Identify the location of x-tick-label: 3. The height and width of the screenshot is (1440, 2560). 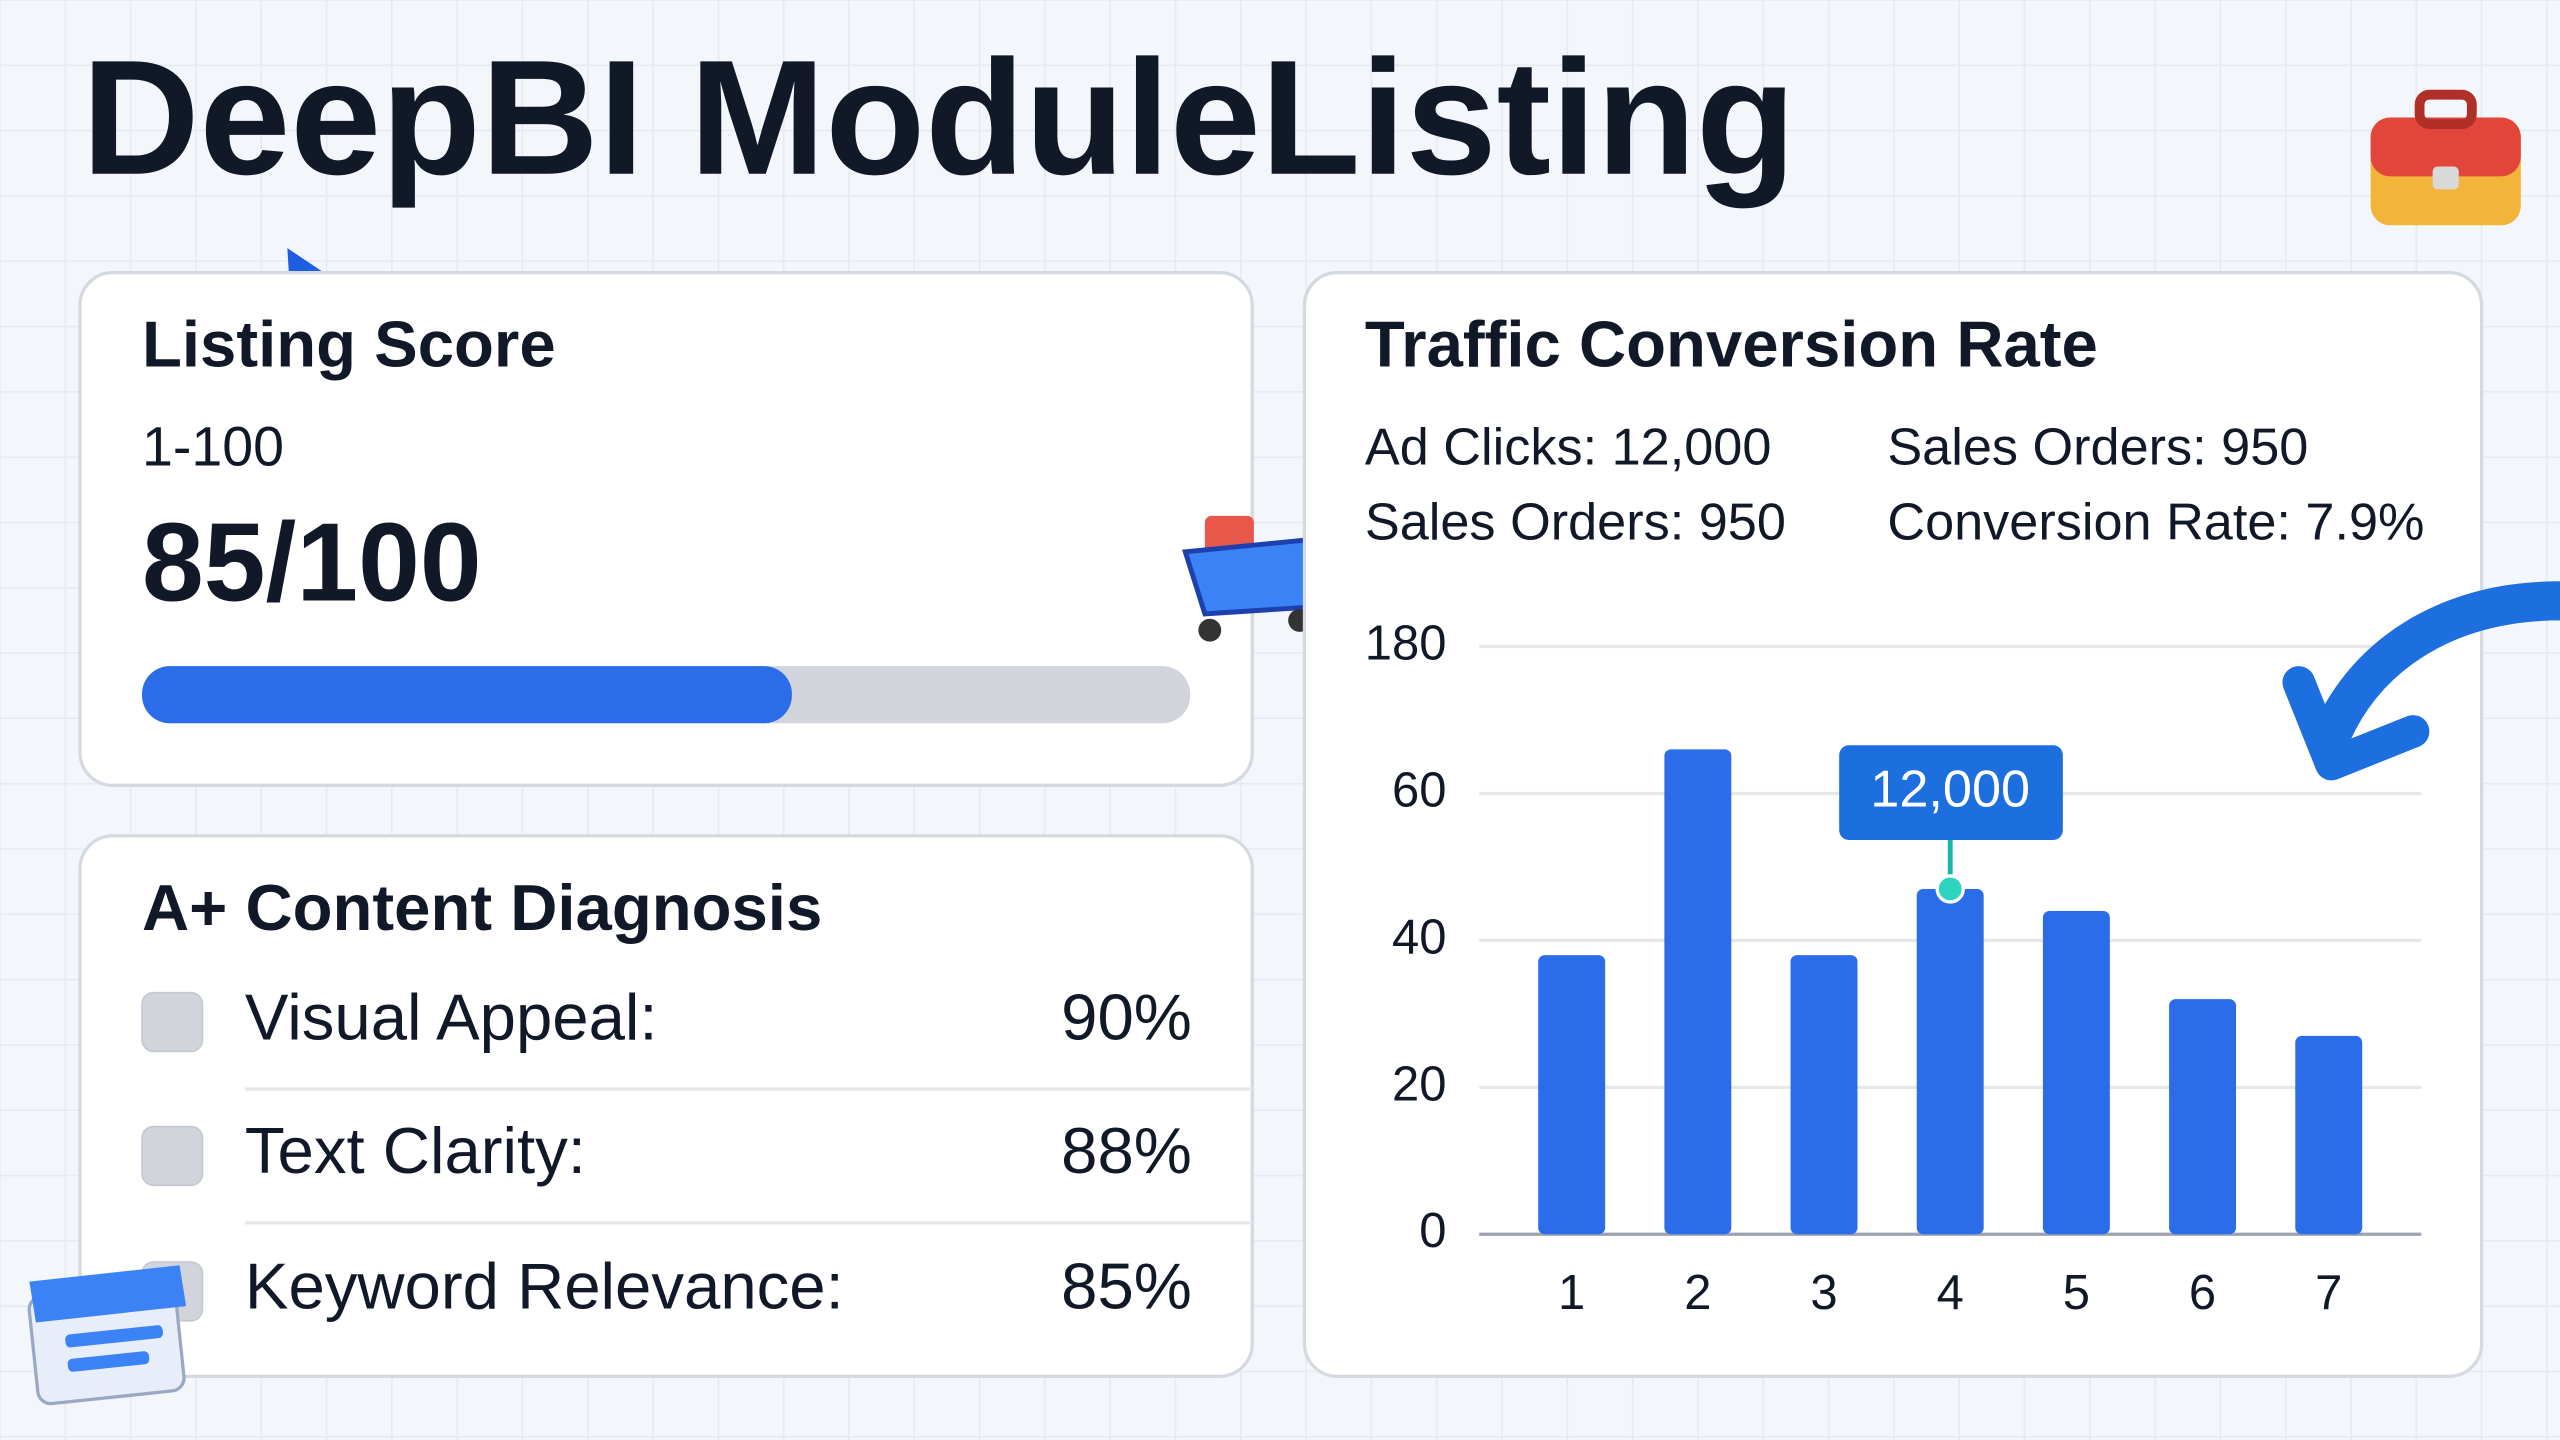
(1823, 1293).